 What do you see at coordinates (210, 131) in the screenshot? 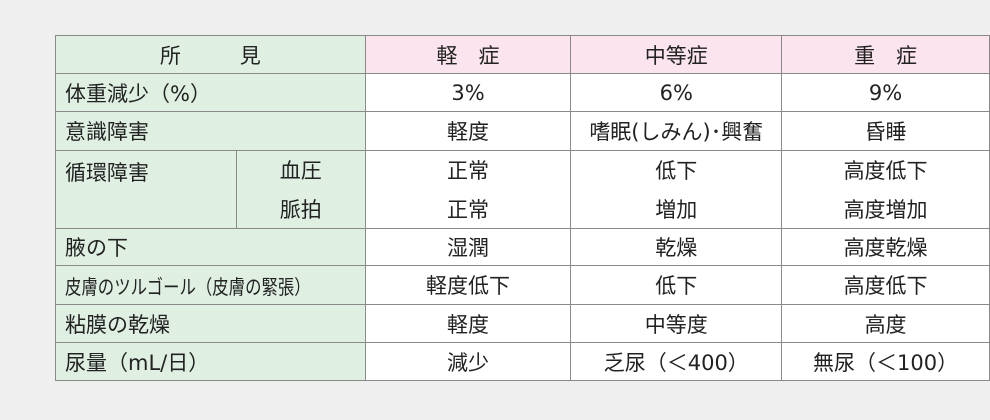
I see `row-label: 意識障害` at bounding box center [210, 131].